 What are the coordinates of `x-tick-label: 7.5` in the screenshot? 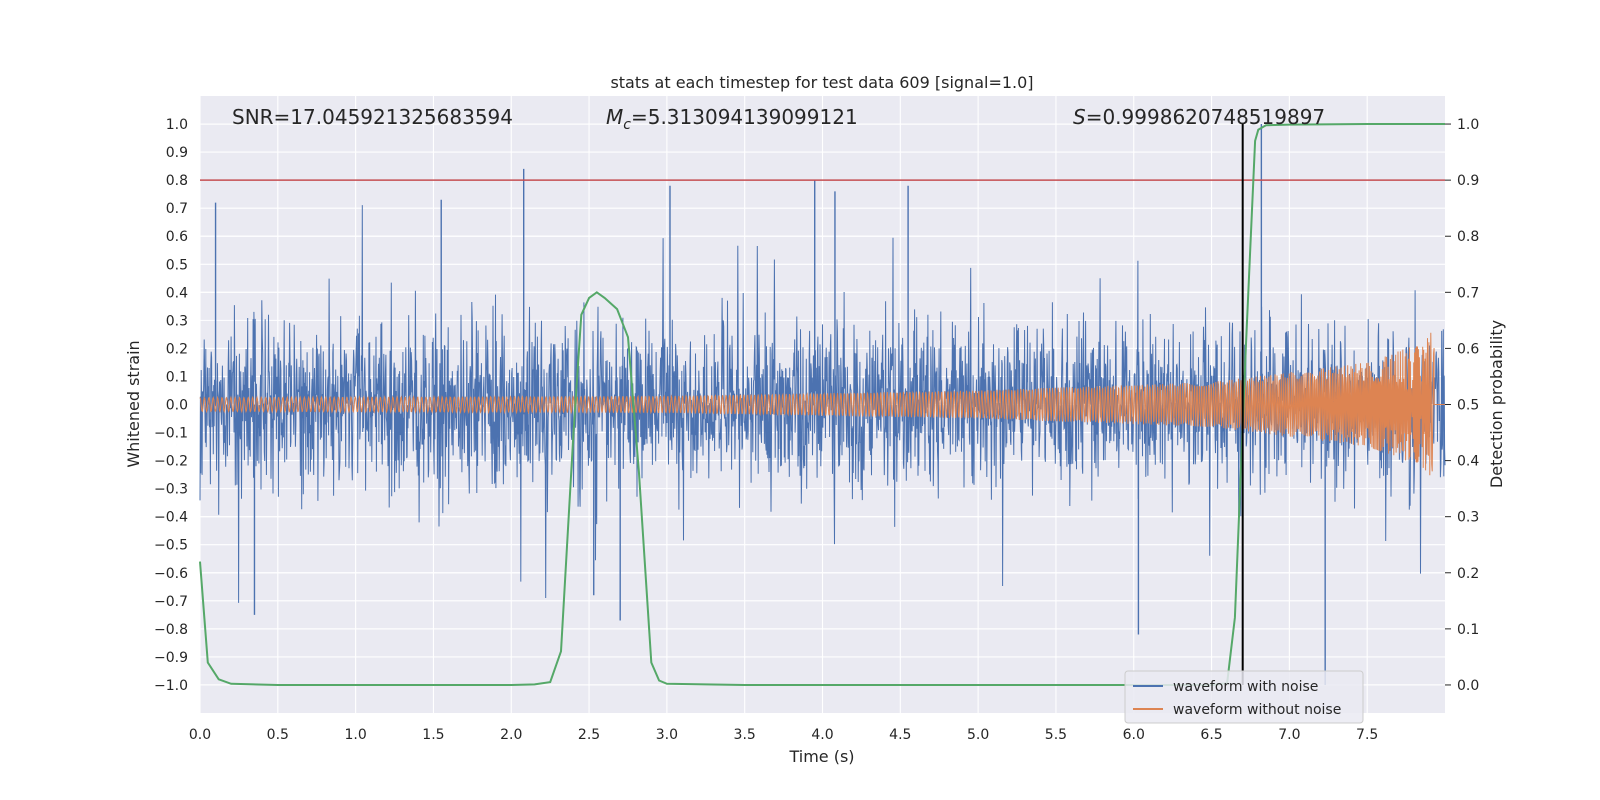 It's located at (1367, 735).